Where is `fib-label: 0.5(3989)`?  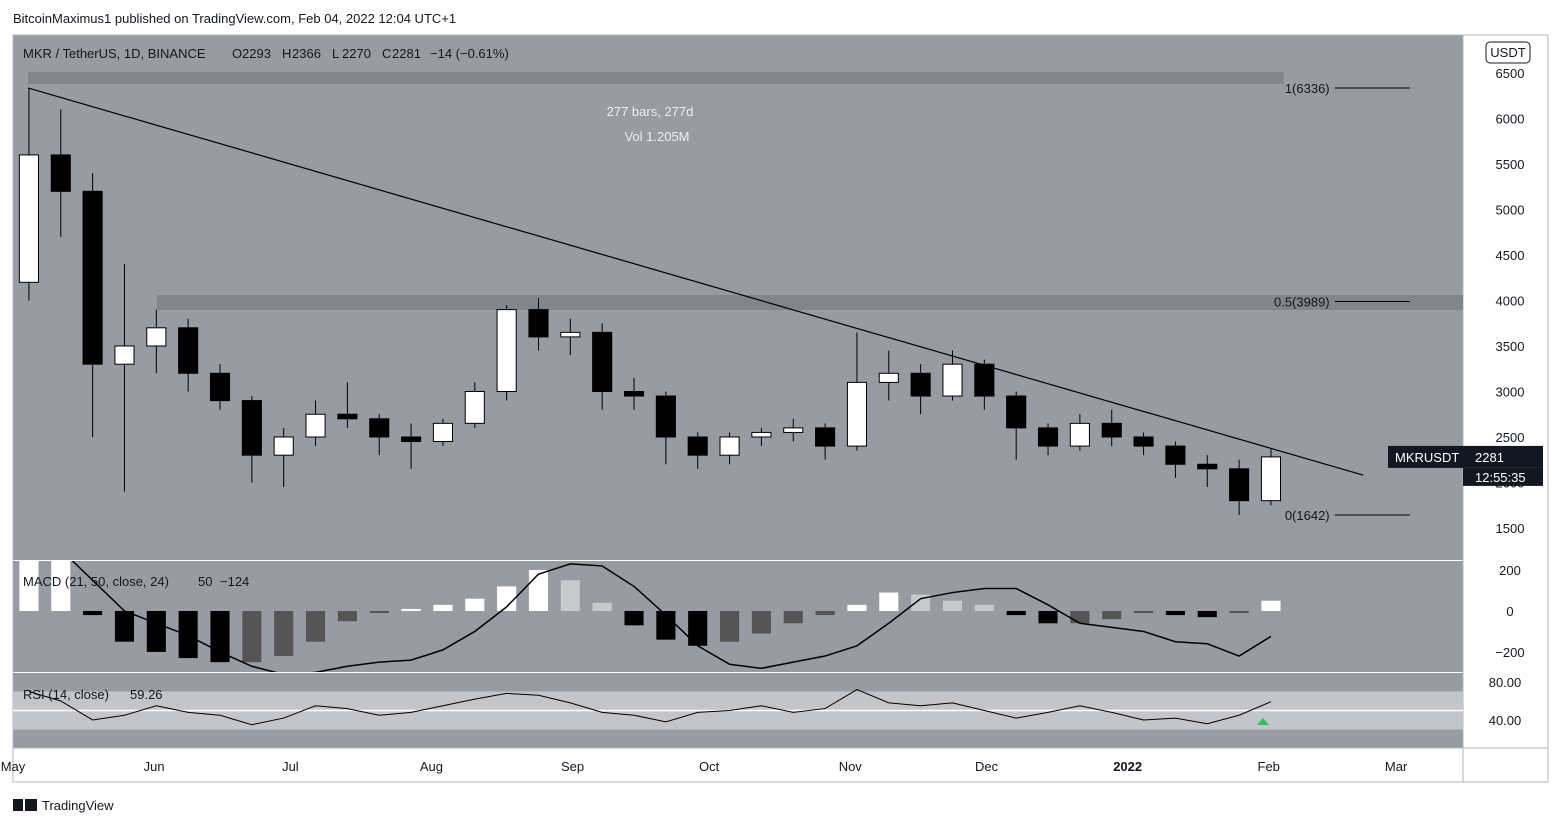
fib-label: 0.5(3989) is located at coordinates (1302, 302).